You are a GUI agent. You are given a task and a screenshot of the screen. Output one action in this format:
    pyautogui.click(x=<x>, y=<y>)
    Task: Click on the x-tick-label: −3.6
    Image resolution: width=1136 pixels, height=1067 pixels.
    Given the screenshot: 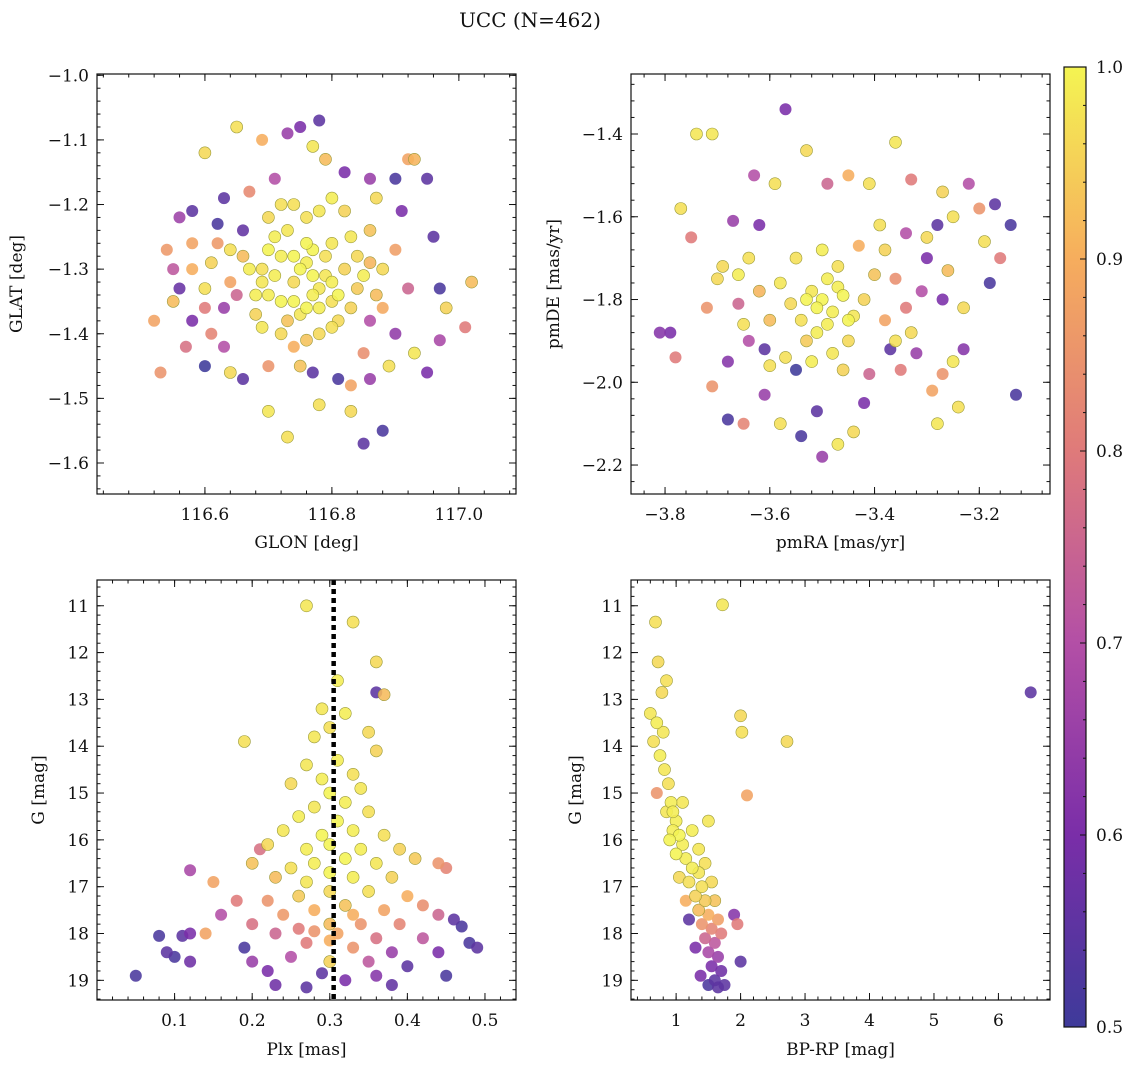 What is the action you would take?
    pyautogui.click(x=769, y=515)
    